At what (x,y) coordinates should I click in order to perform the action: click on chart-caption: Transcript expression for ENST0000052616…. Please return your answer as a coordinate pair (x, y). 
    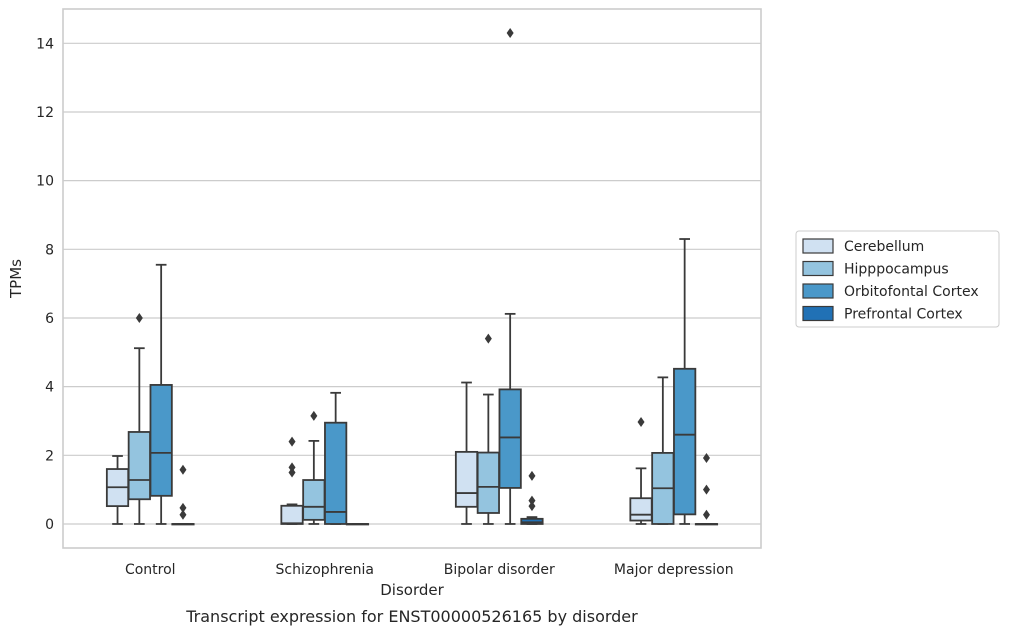
    Looking at the image, I should click on (411, 616).